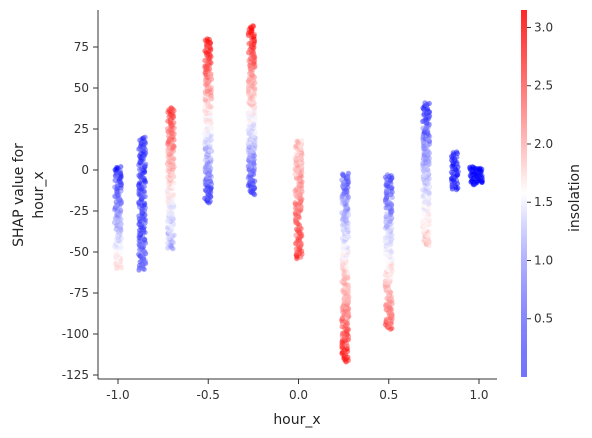 The height and width of the screenshot is (438, 592). I want to click on colorbar-tick-label: 1.0, so click(543, 260).